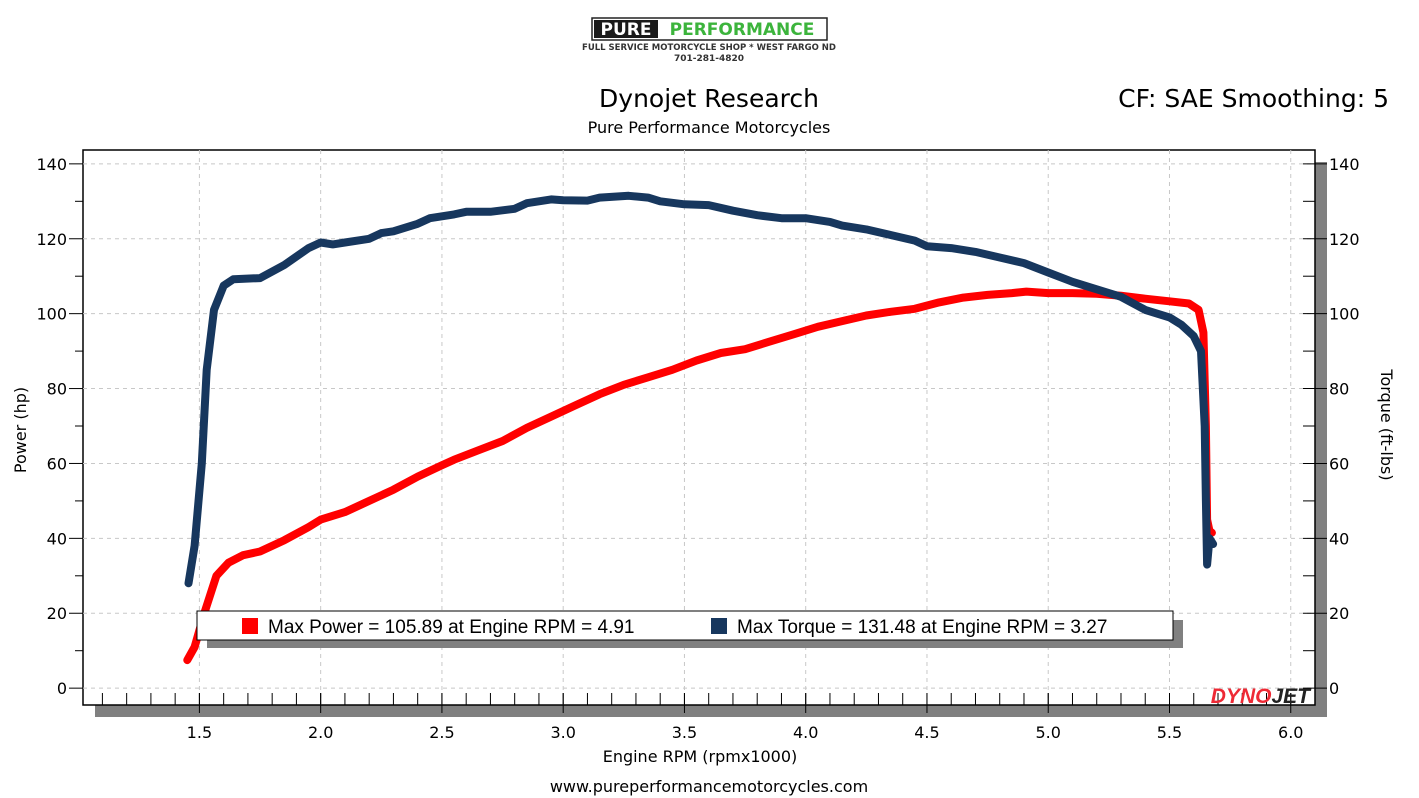 This screenshot has width=1419, height=798. I want to click on y-tick-label: 20, so click(57, 613).